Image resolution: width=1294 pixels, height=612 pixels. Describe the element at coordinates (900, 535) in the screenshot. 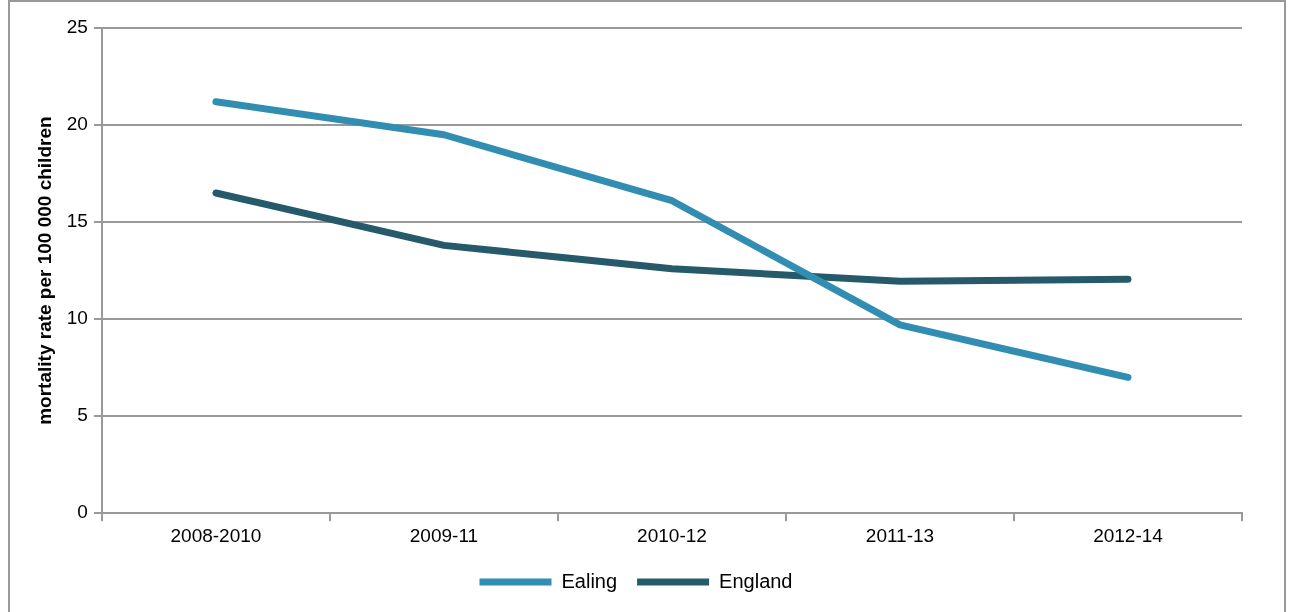

I see `x-tick-label: 2011-13` at that location.